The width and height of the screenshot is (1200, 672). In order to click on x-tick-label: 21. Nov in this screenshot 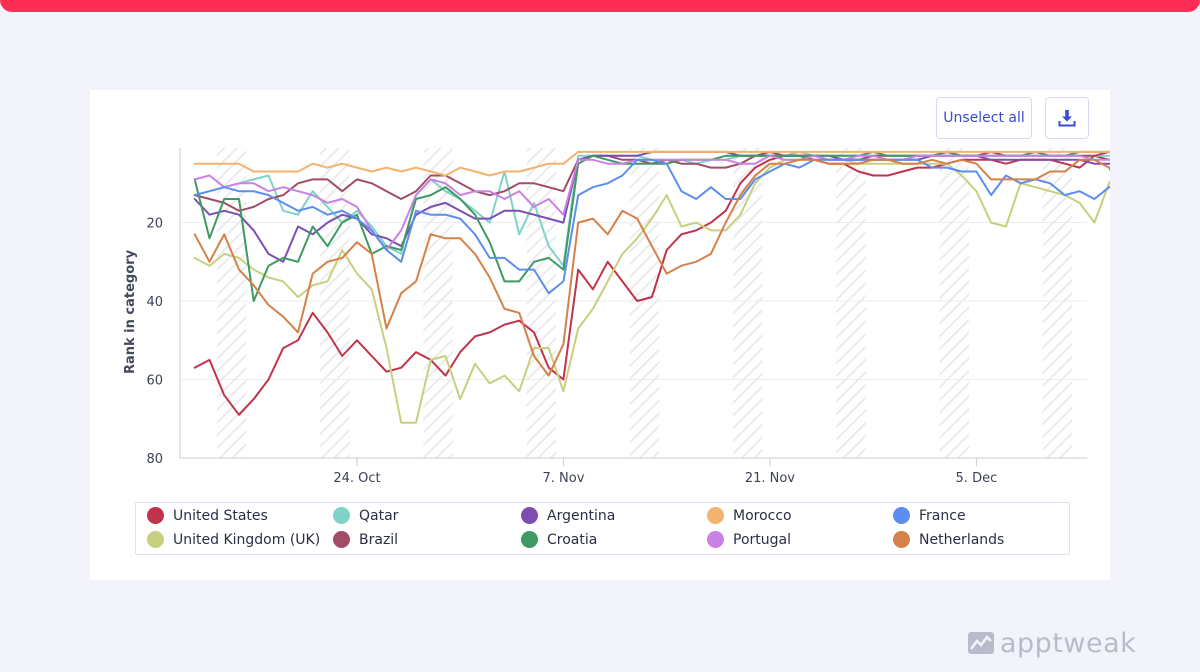, I will do `click(770, 478)`.